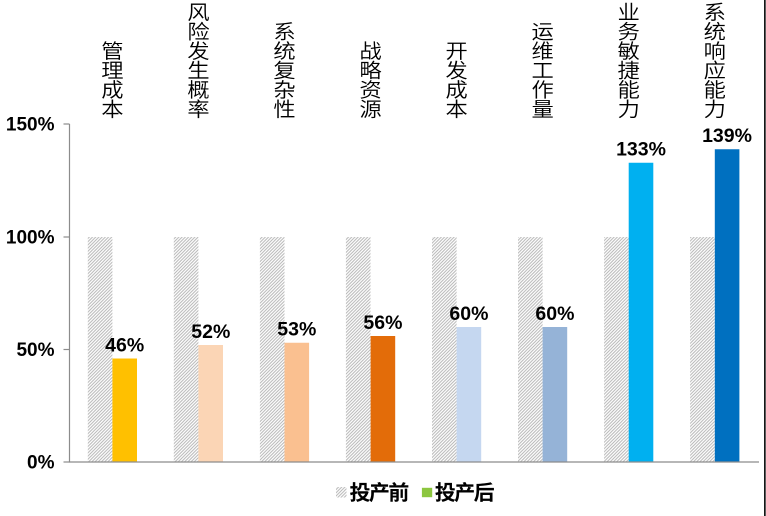 The width and height of the screenshot is (766, 516). I want to click on svg-text: 150%, so click(30, 125).